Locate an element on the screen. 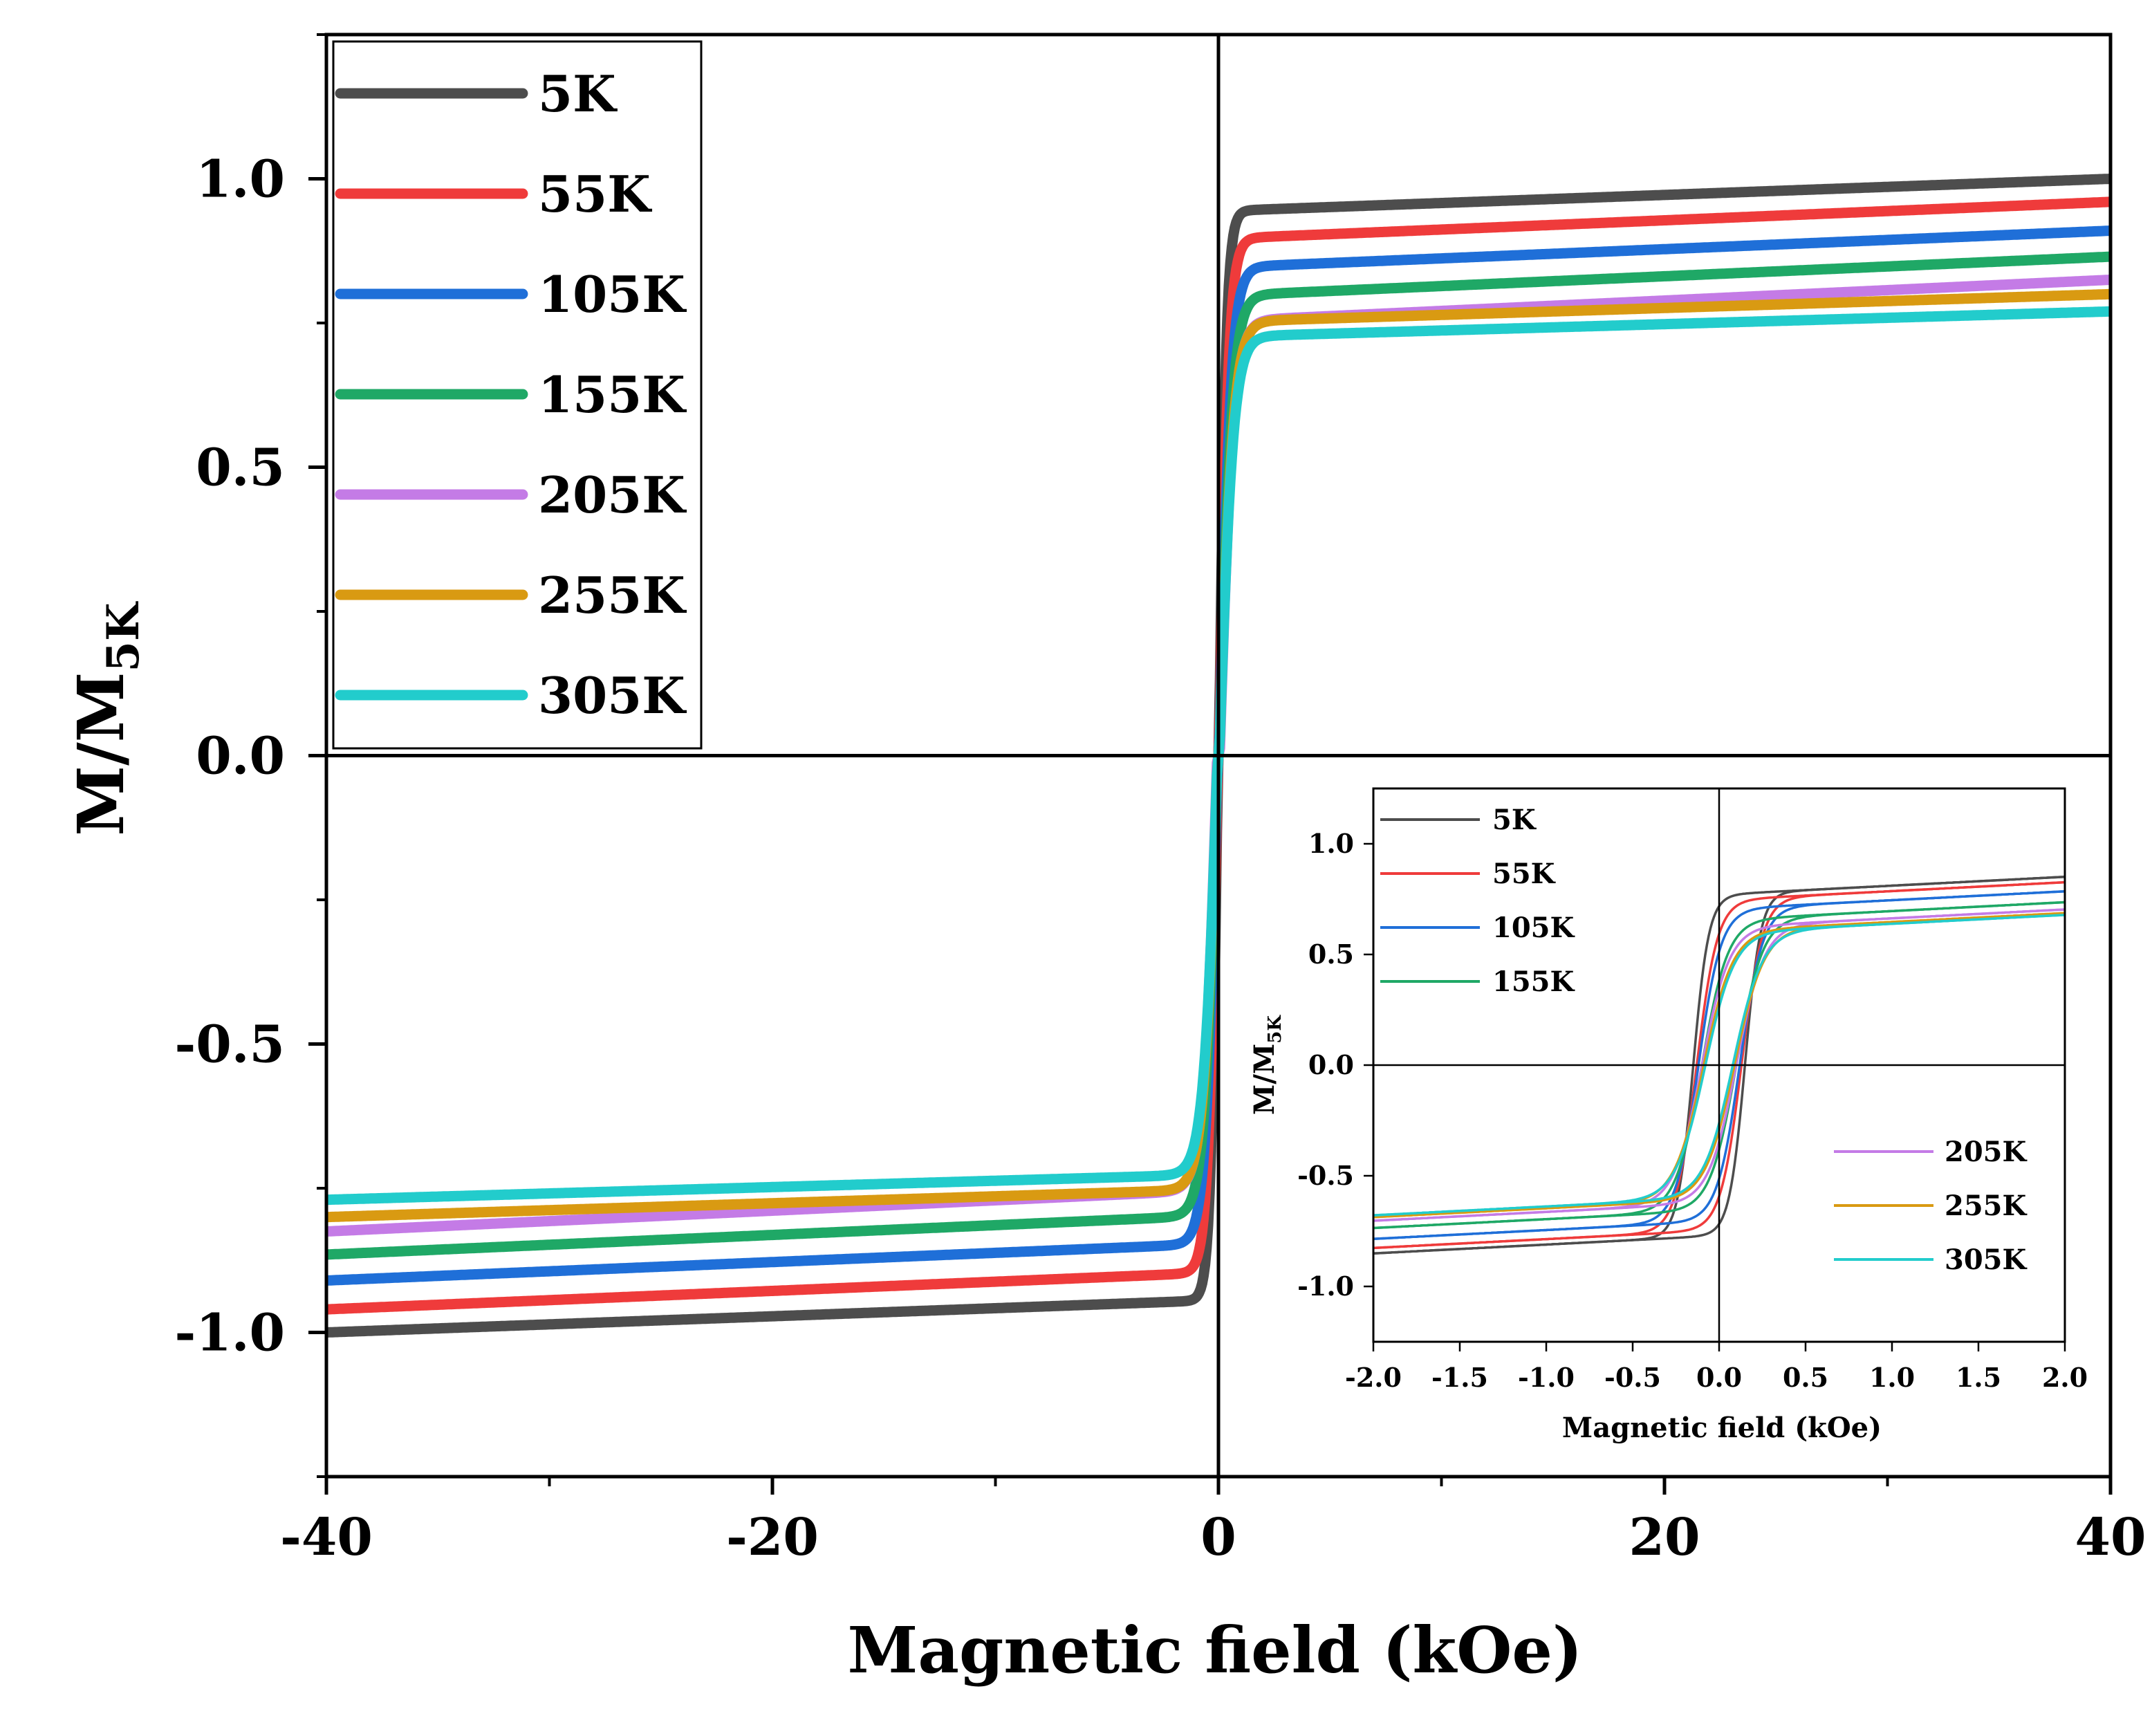 Image resolution: width=2152 pixels, height=1736 pixels. main-x-tick-labels: -40 -20 0 20 40 is located at coordinates (1213, 1537).